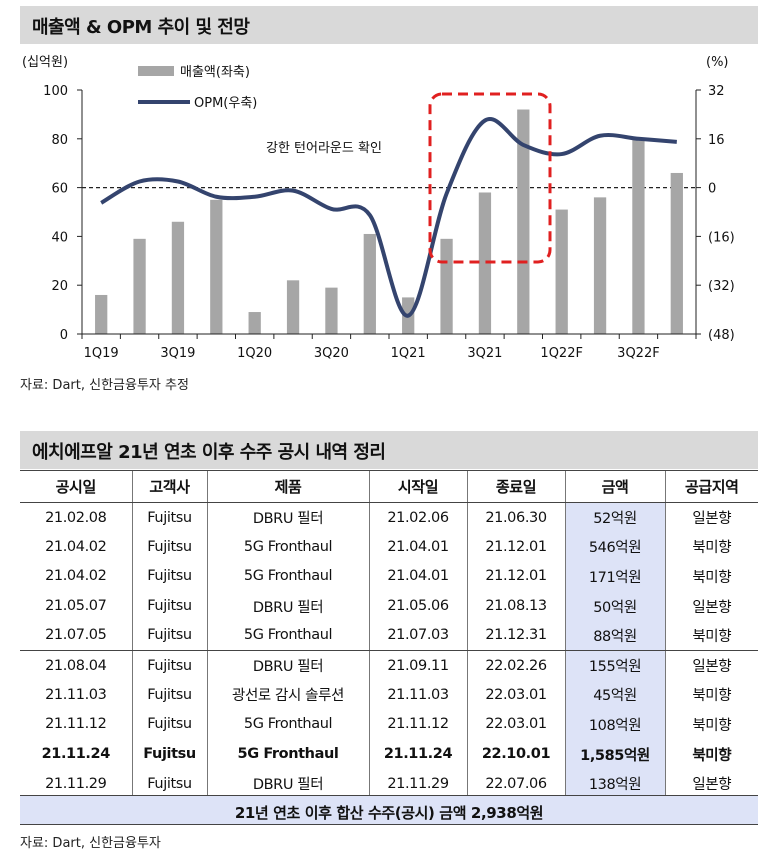 The width and height of the screenshot is (773, 862). Describe the element at coordinates (716, 91) in the screenshot. I see `right-tick-label: 32` at that location.